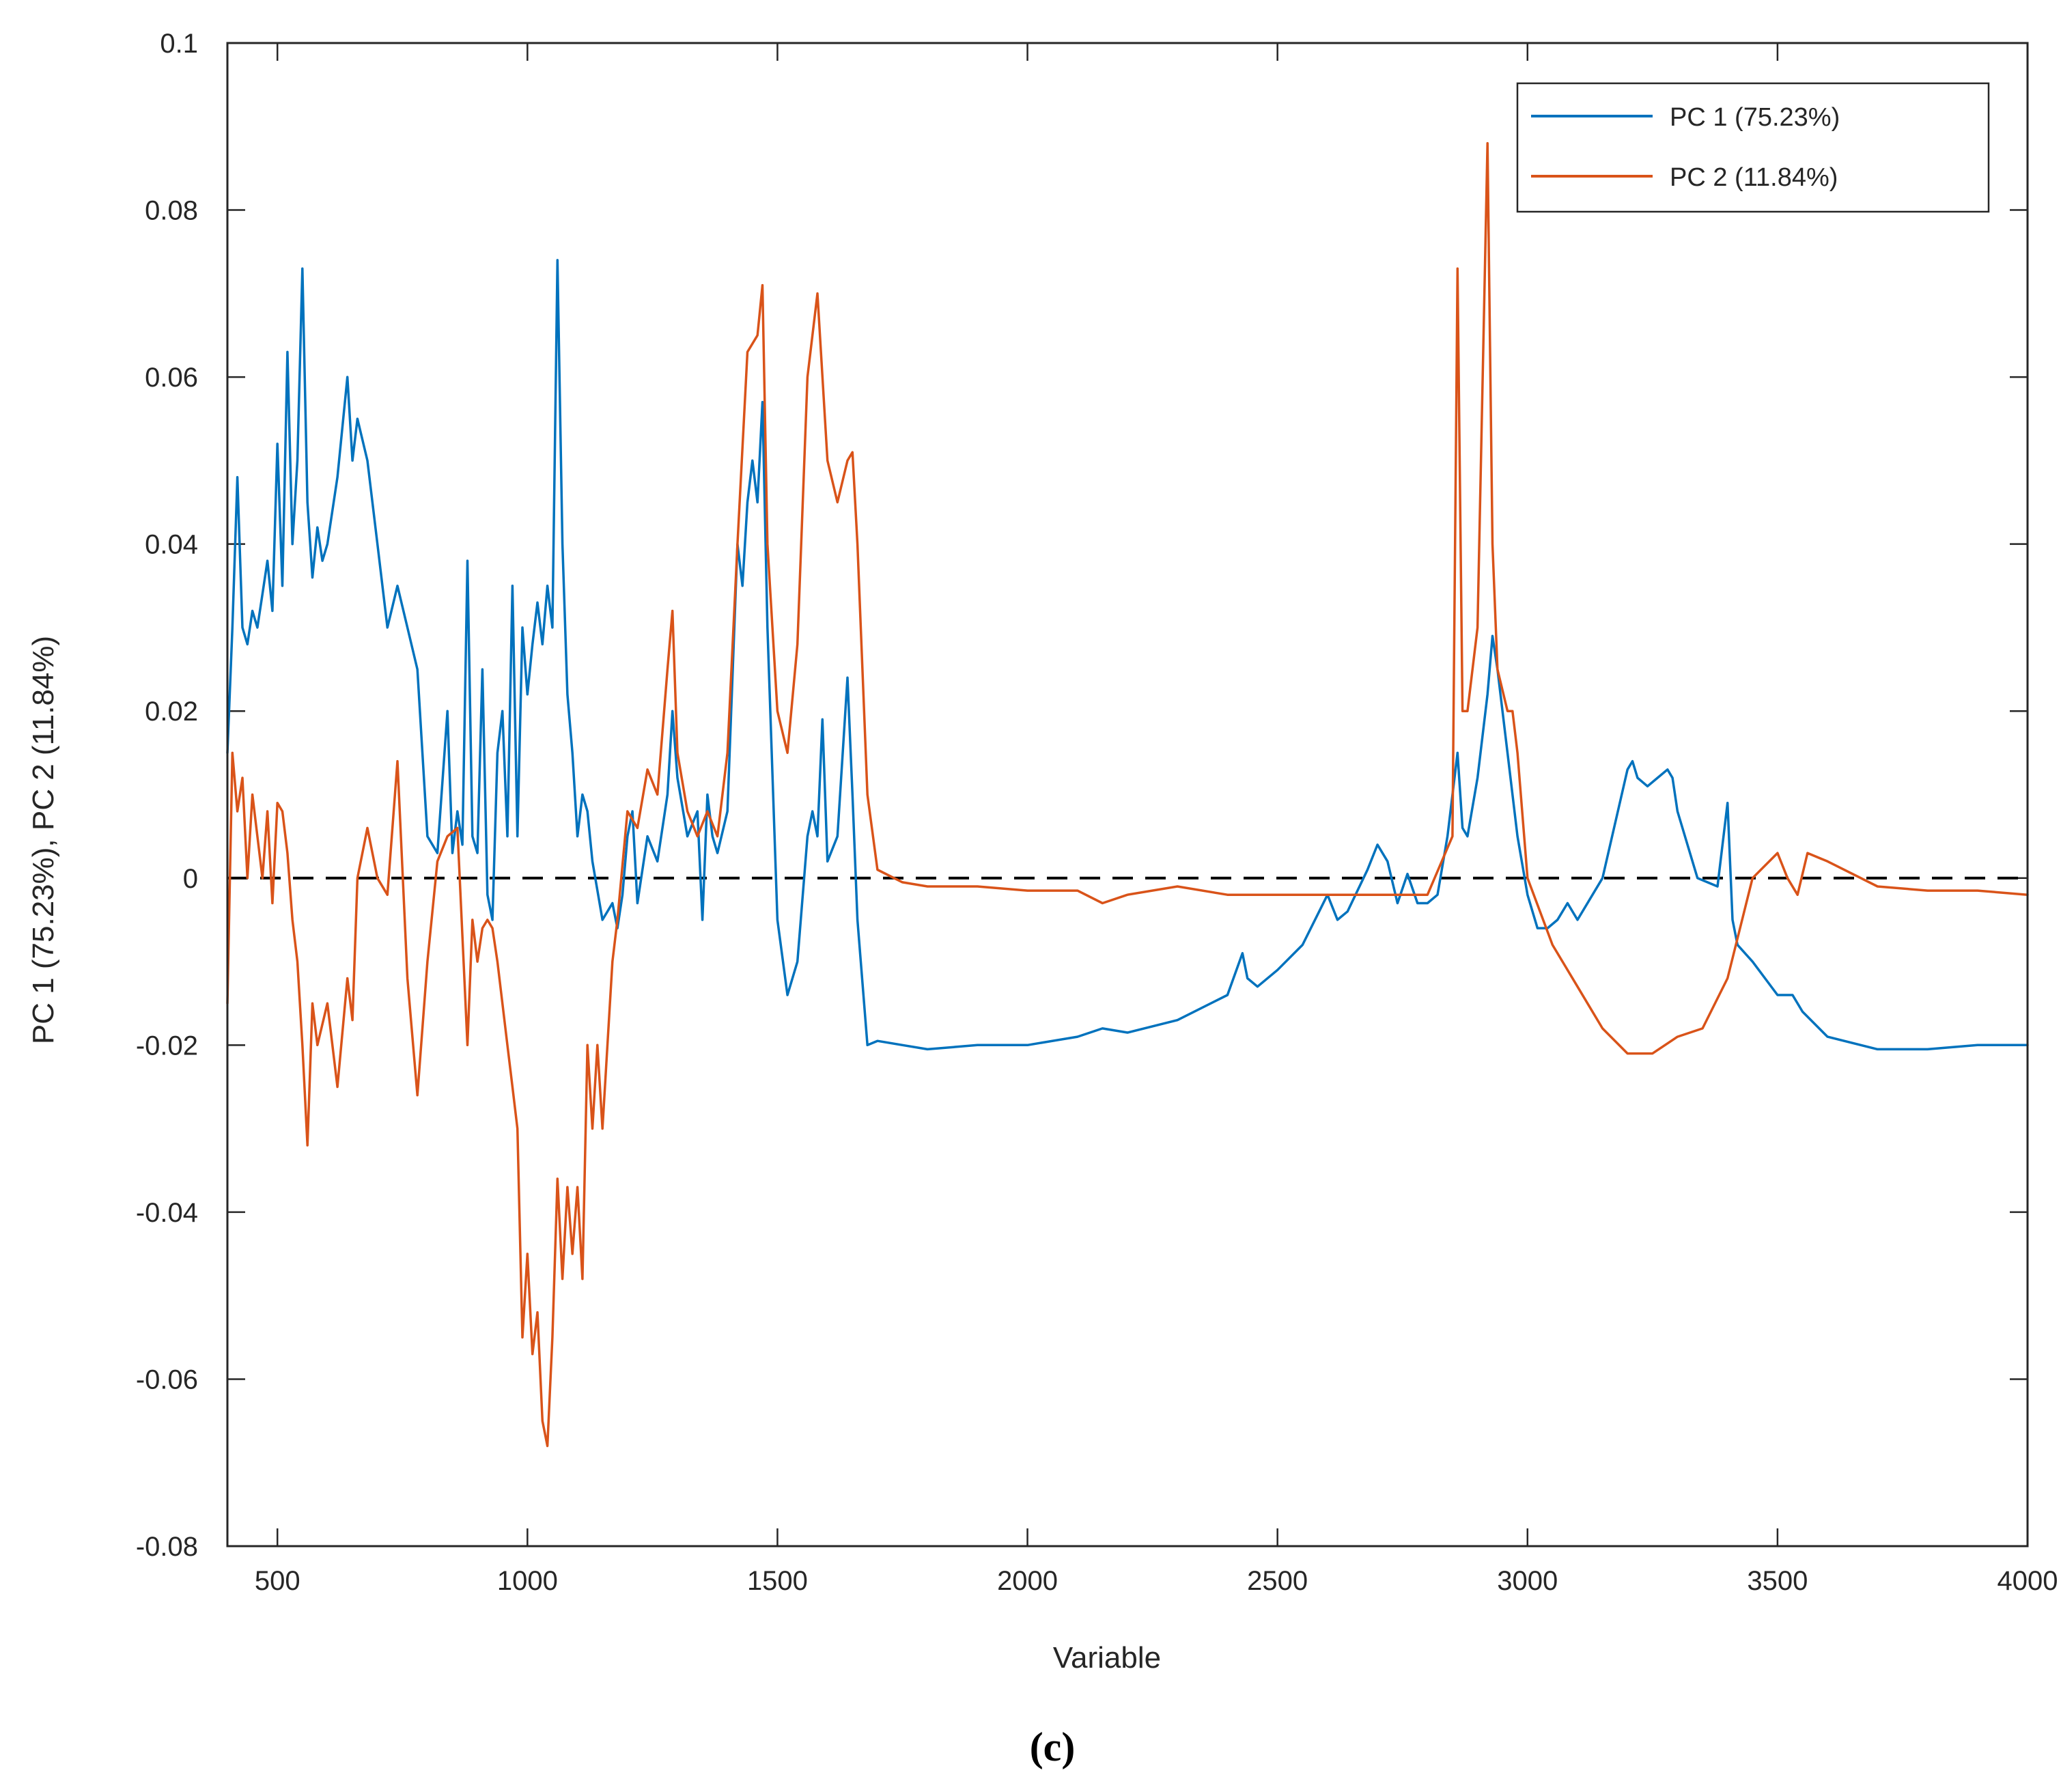 This screenshot has height=1792, width=2061. Describe the element at coordinates (1777, 1581) in the screenshot. I see `x-tick-label: 3500` at that location.